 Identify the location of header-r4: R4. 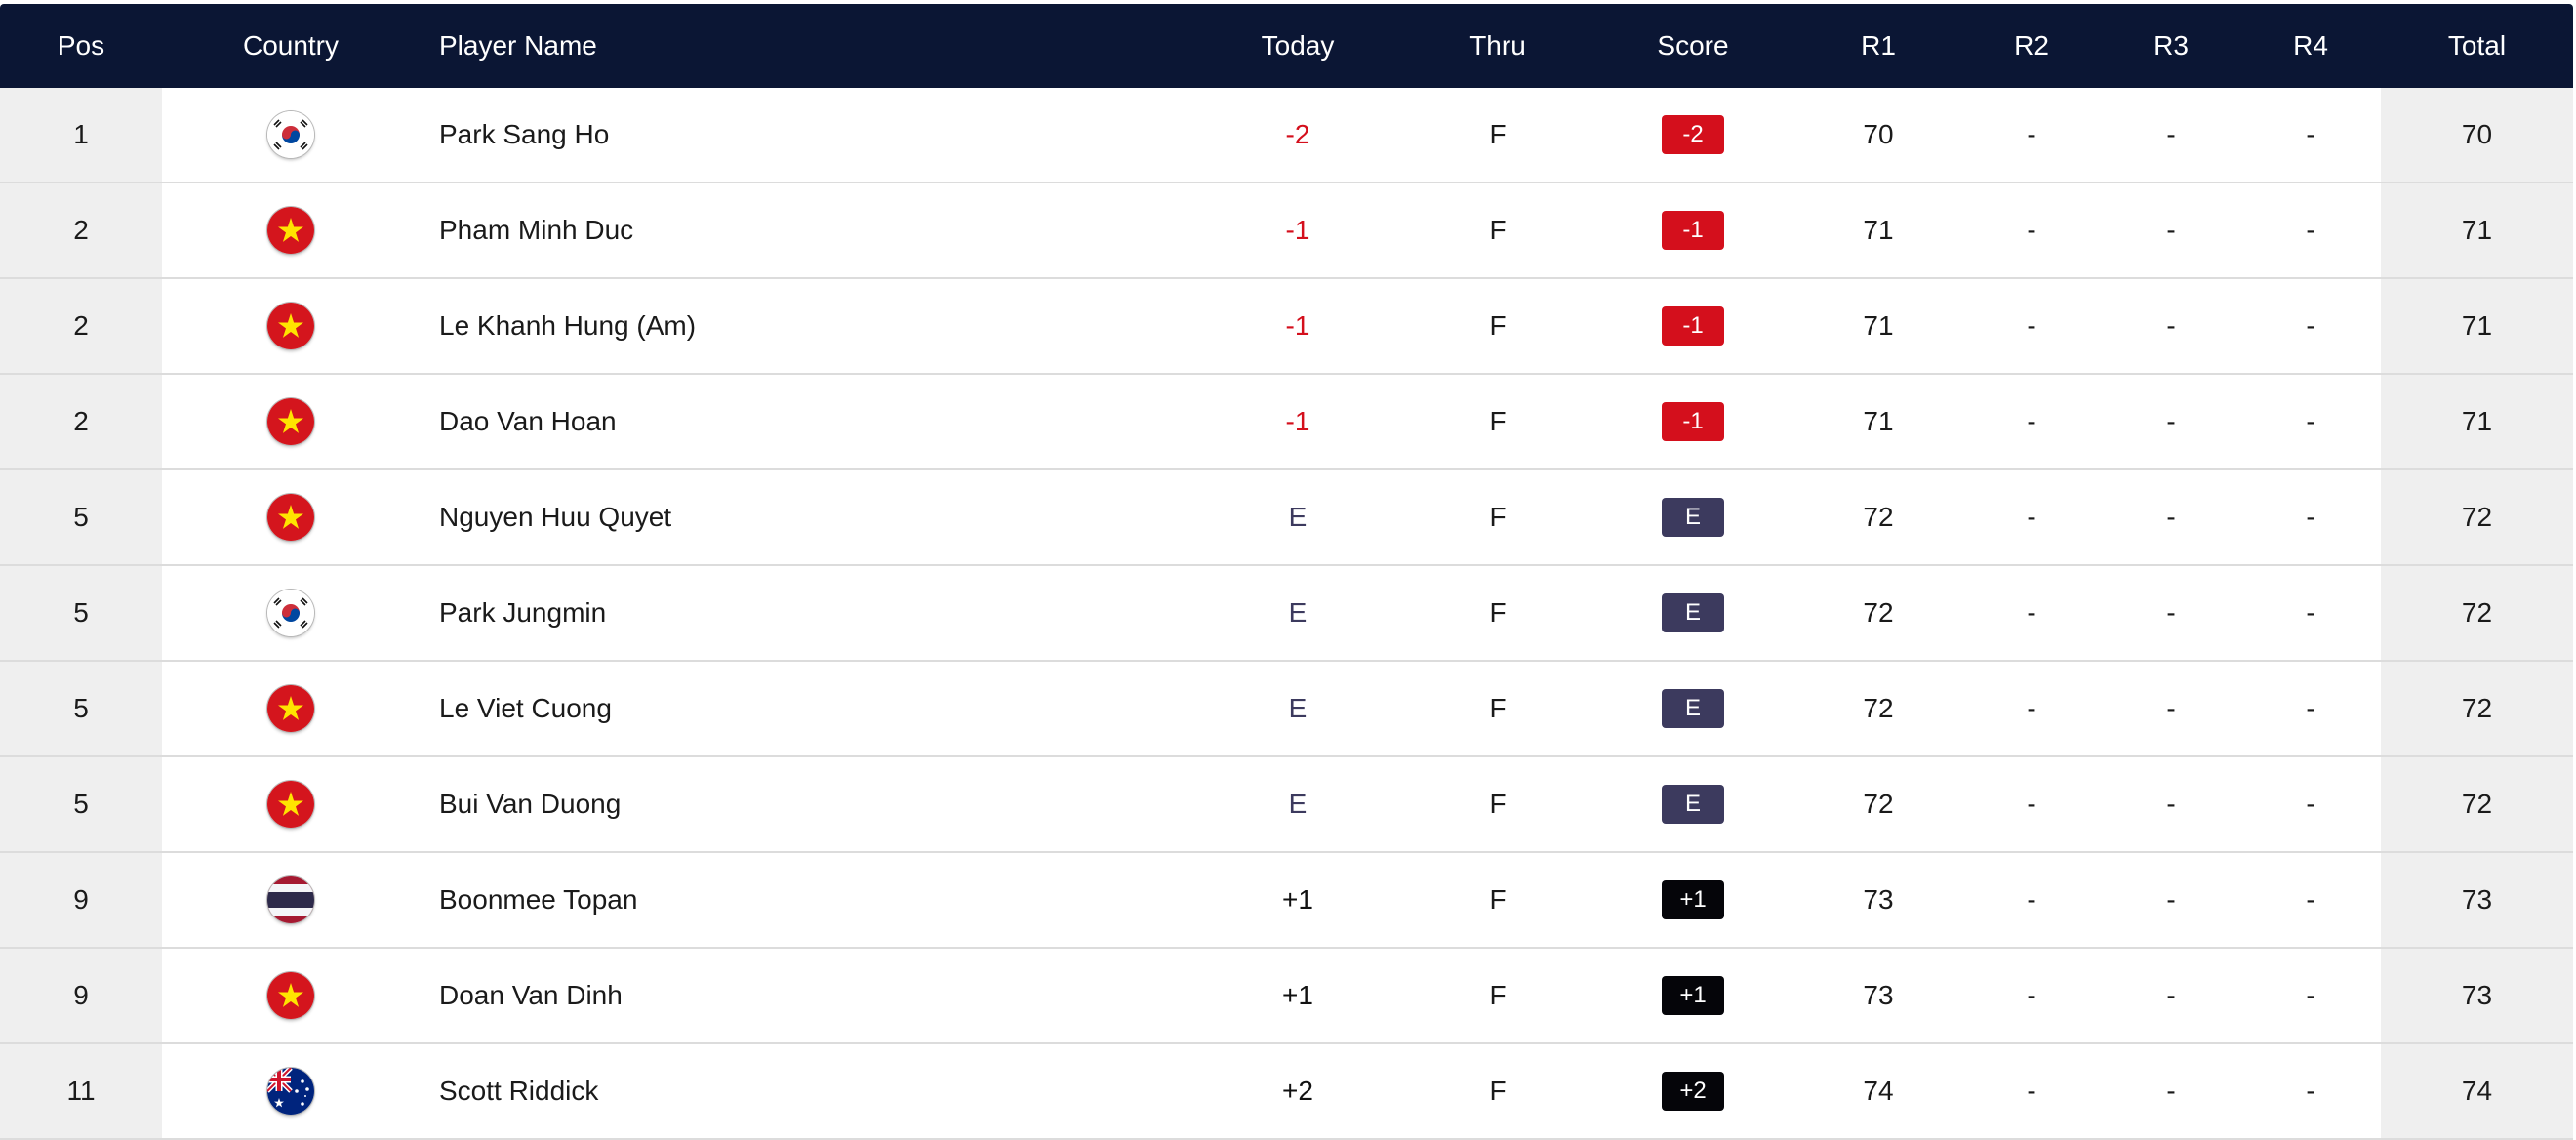
(2310, 45).